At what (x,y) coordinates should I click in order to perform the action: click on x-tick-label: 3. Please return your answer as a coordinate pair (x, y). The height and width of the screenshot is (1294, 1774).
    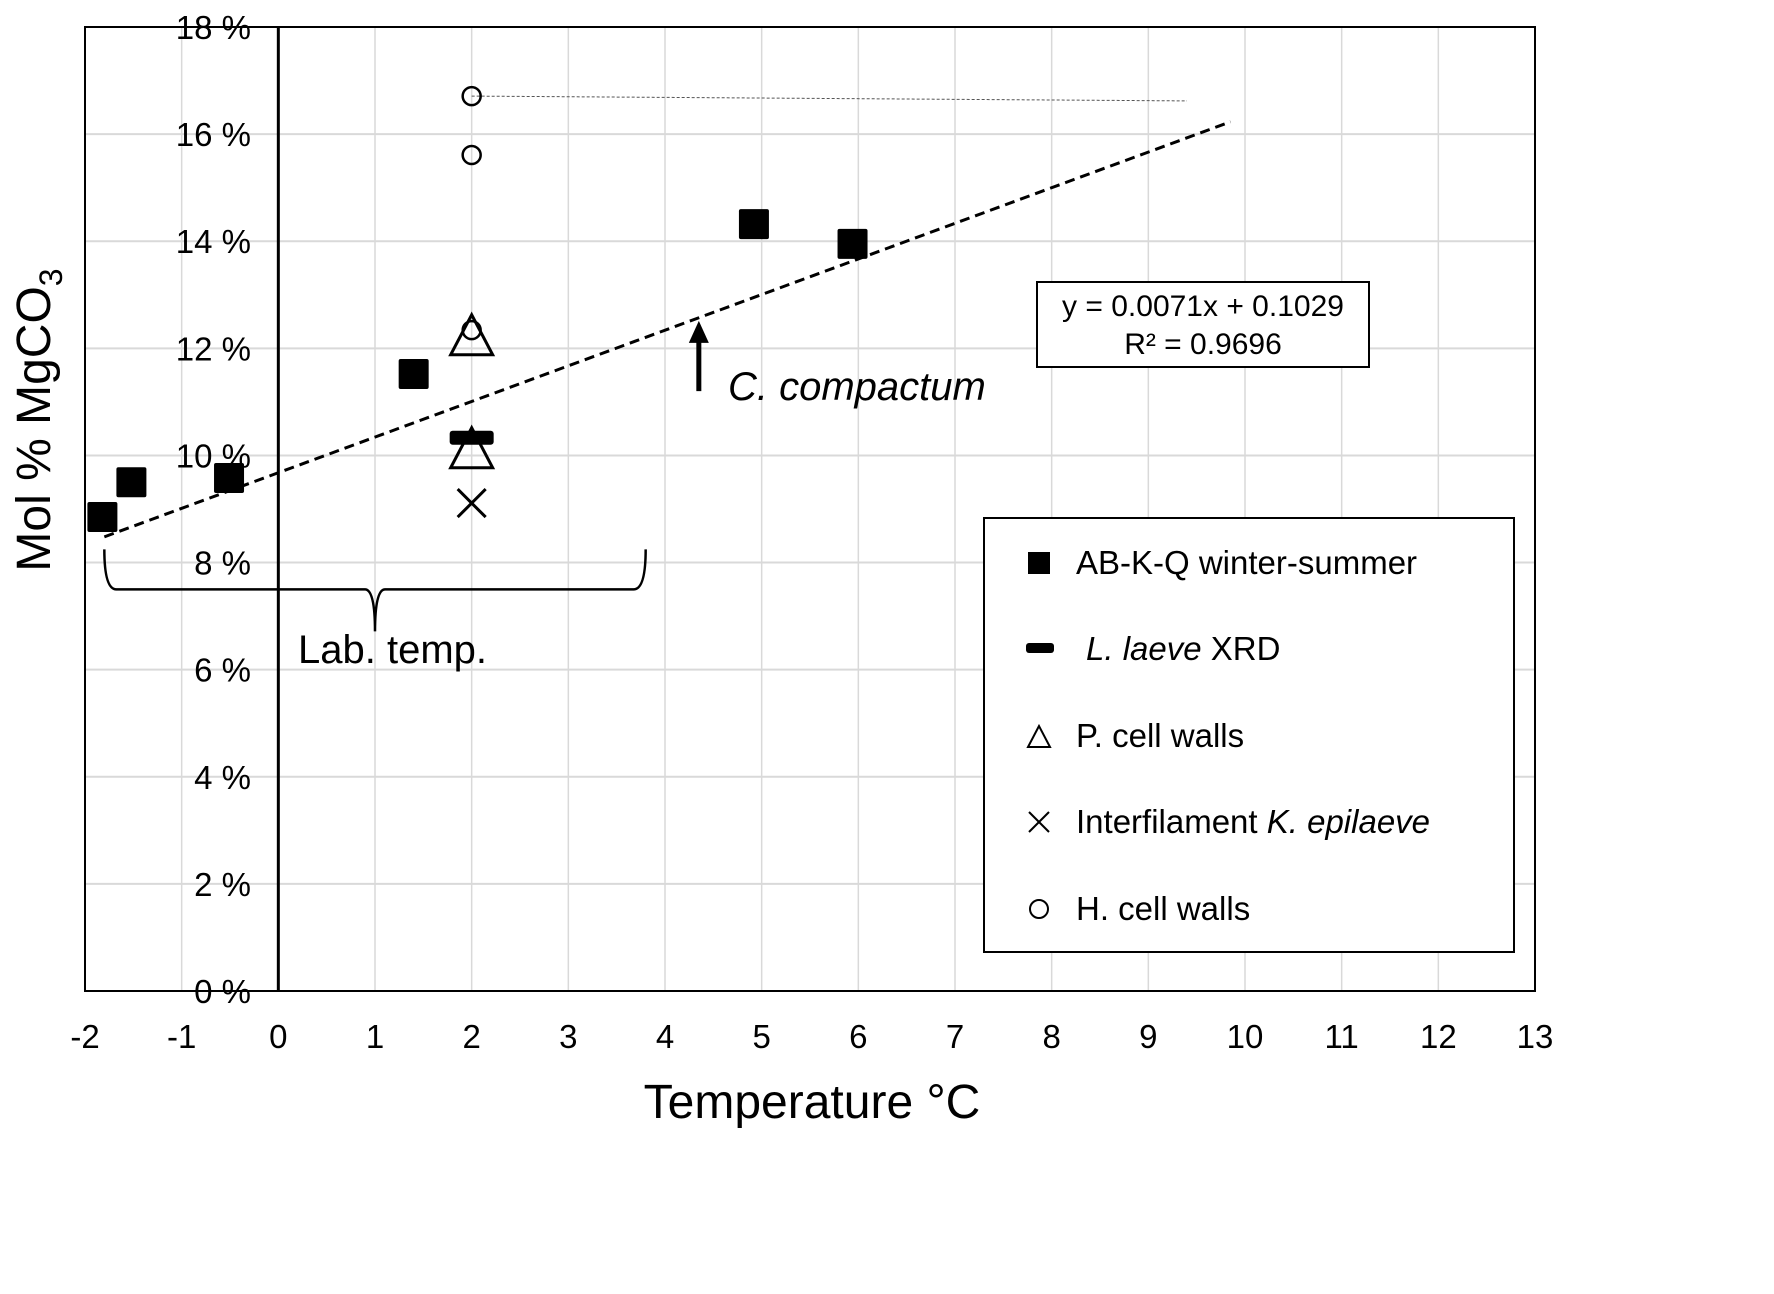
    Looking at the image, I should click on (568, 1036).